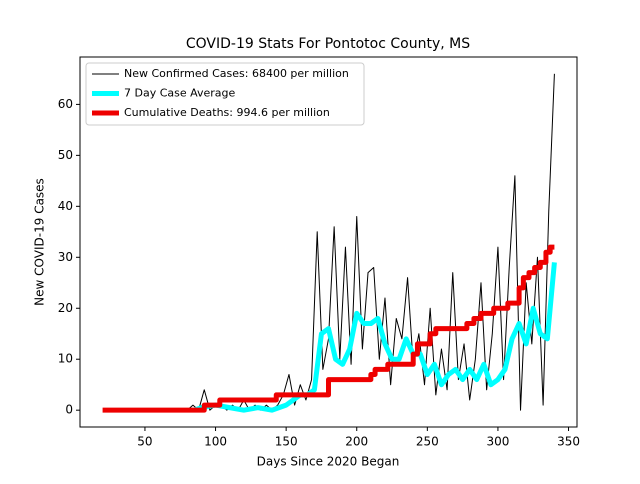  Describe the element at coordinates (497, 442) in the screenshot. I see `x-tick-label: 300` at that location.